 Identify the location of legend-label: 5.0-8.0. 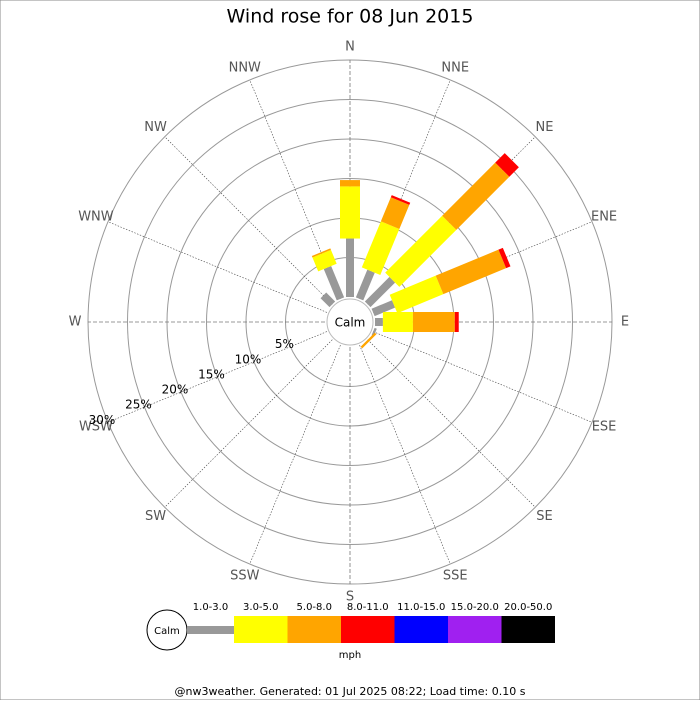
(314, 607).